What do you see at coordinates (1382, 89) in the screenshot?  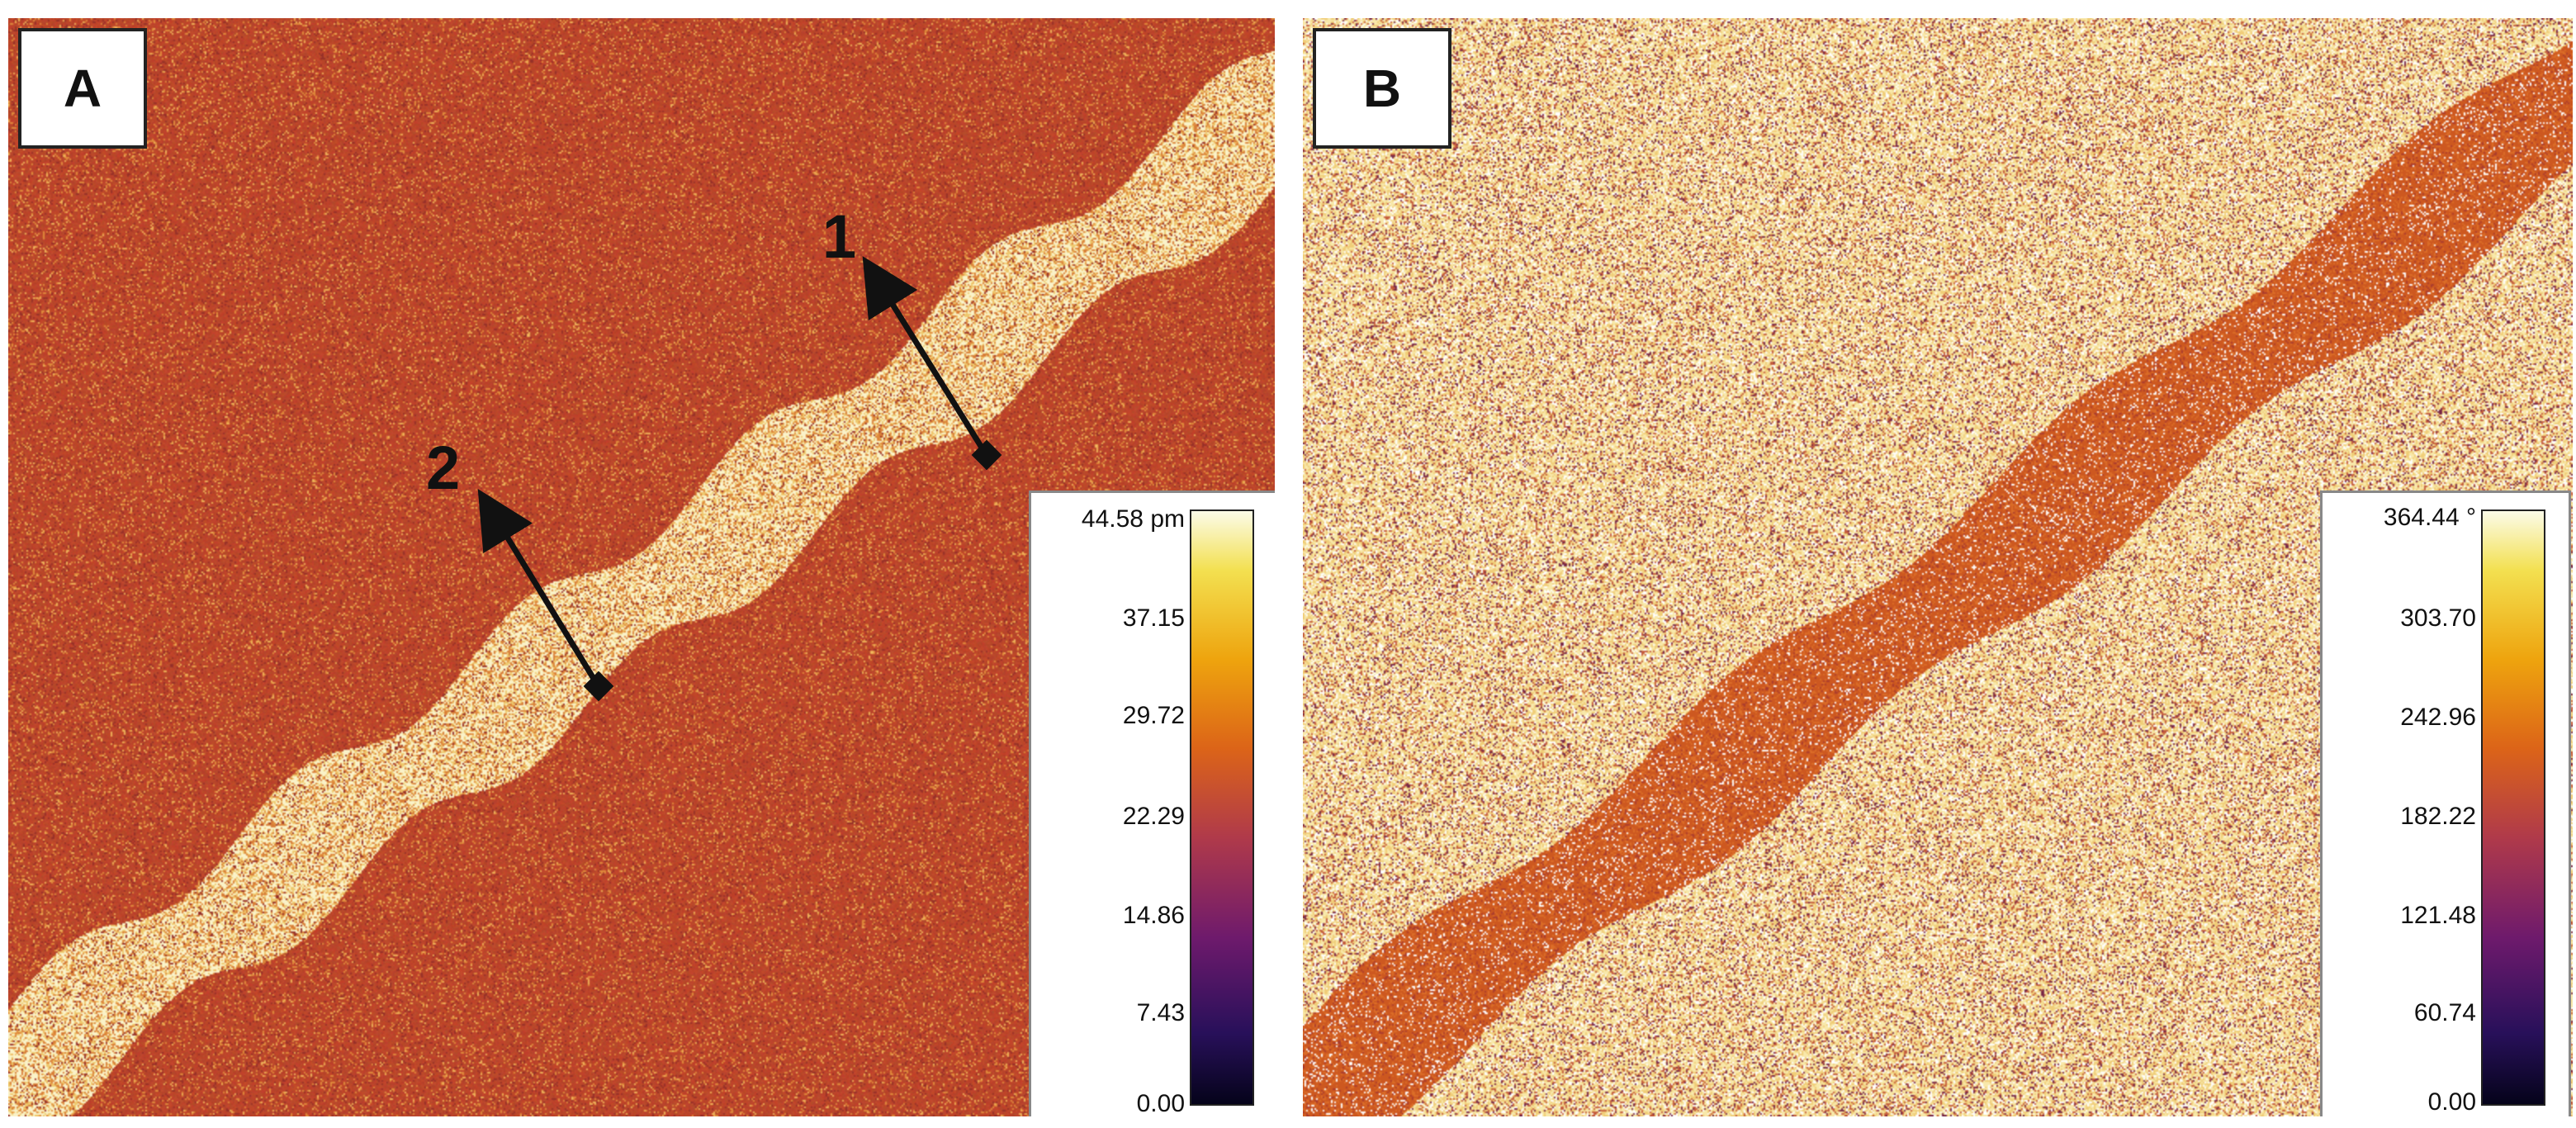 I see `panel-b-label: B` at bounding box center [1382, 89].